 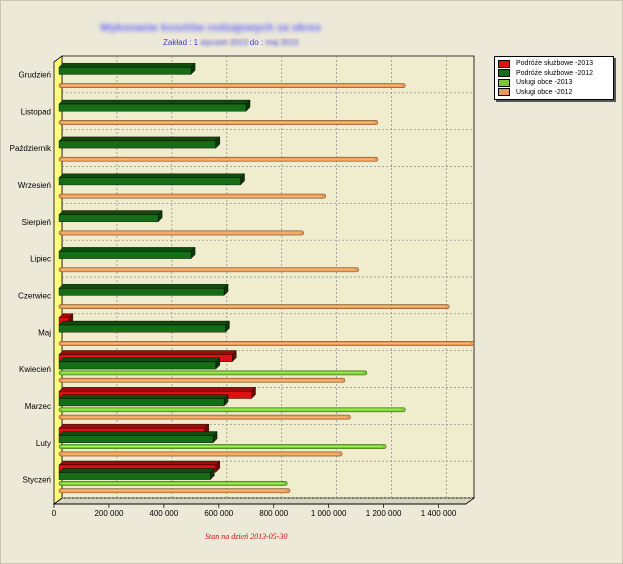 I want to click on legend-label: Usługi obce -2013, so click(x=544, y=83).